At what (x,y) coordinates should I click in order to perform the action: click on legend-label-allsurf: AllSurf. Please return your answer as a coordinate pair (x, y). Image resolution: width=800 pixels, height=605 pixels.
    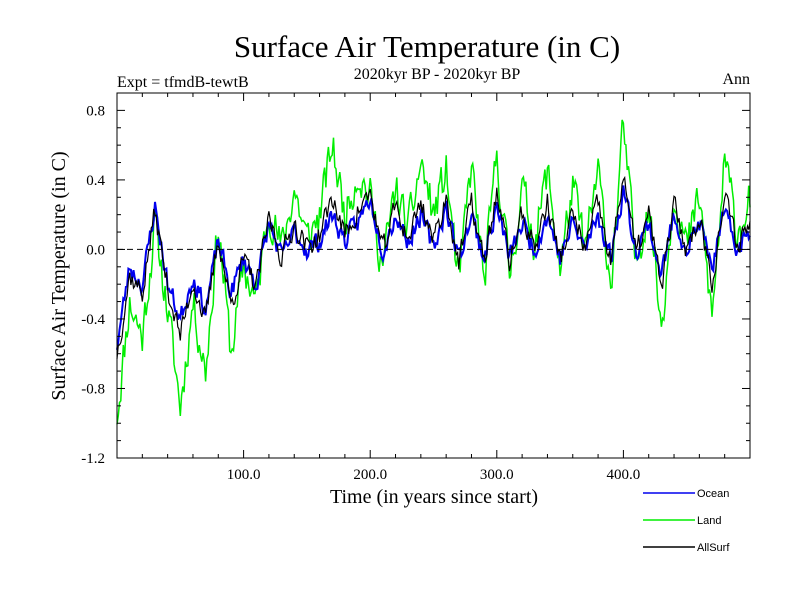
    Looking at the image, I should click on (713, 548).